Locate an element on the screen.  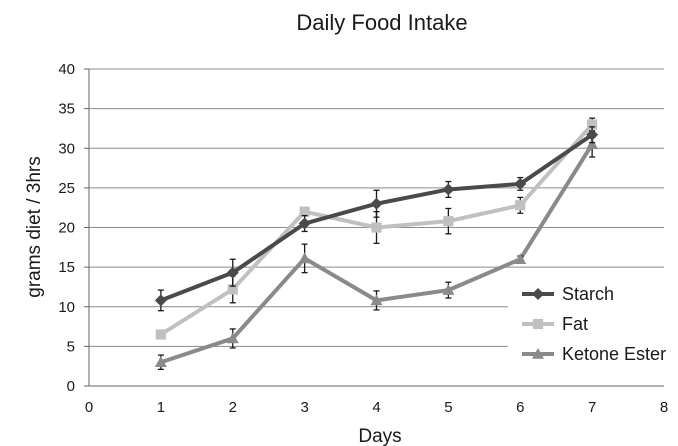
y-tick-label: 35 is located at coordinates (66, 109).